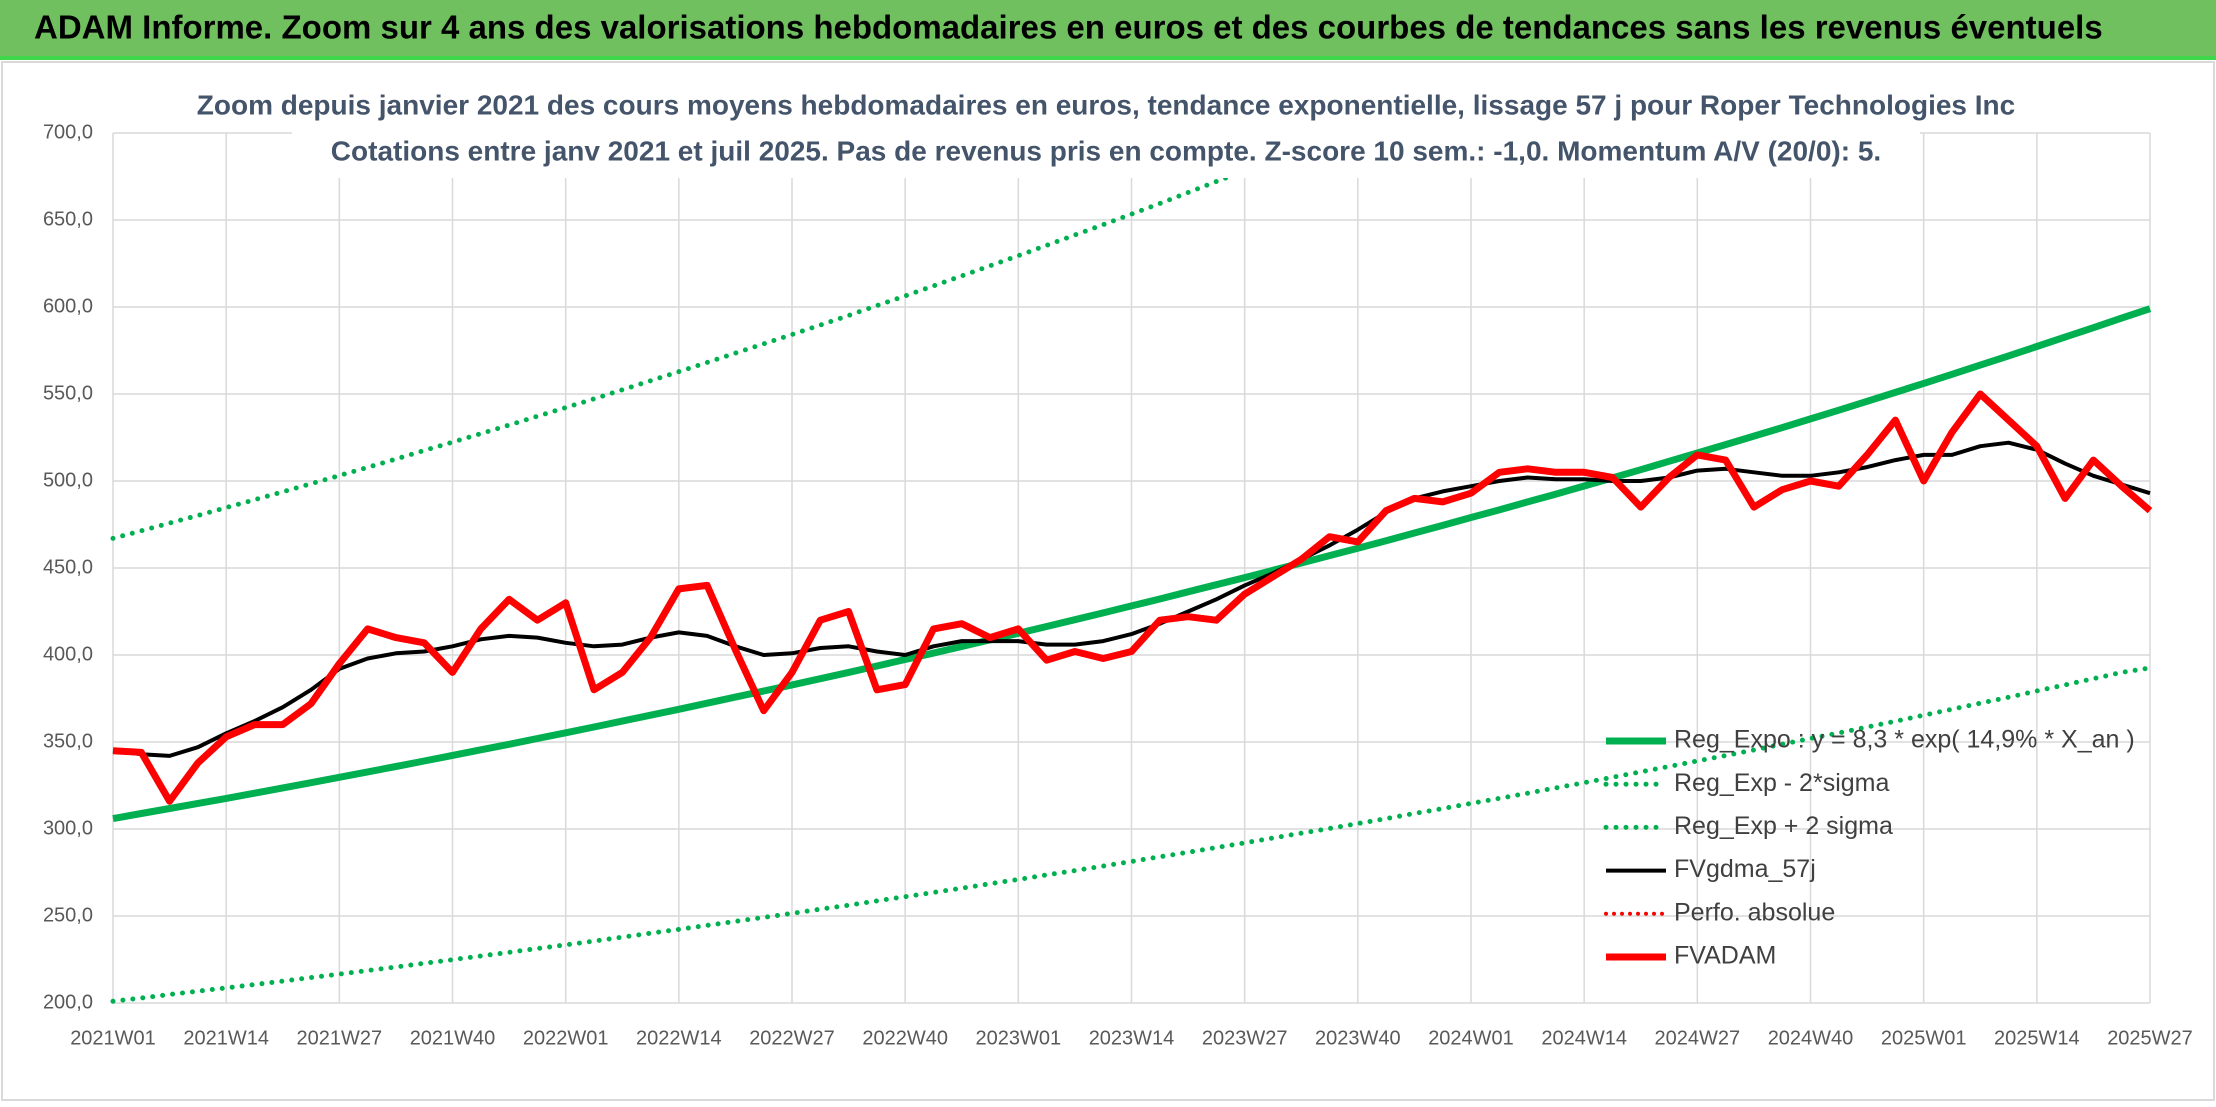  What do you see at coordinates (68, 393) in the screenshot?
I see `y-tick-label: 550,0` at bounding box center [68, 393].